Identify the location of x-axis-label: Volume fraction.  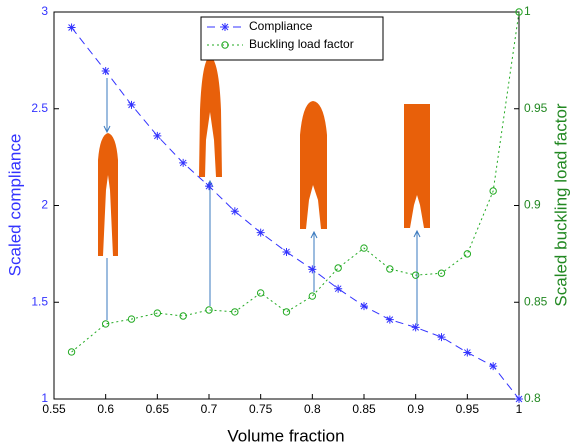
(285, 435).